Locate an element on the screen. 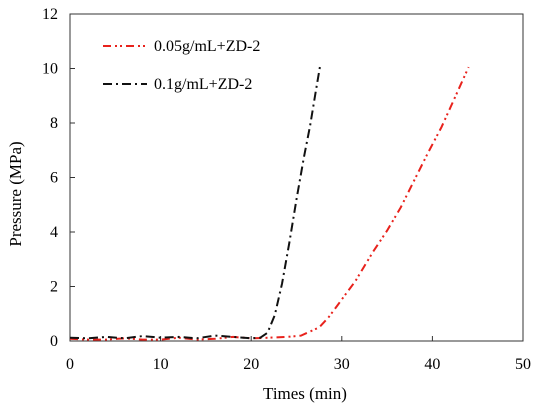 This screenshot has width=550, height=412. x-tick-label: 0 is located at coordinates (70, 364).